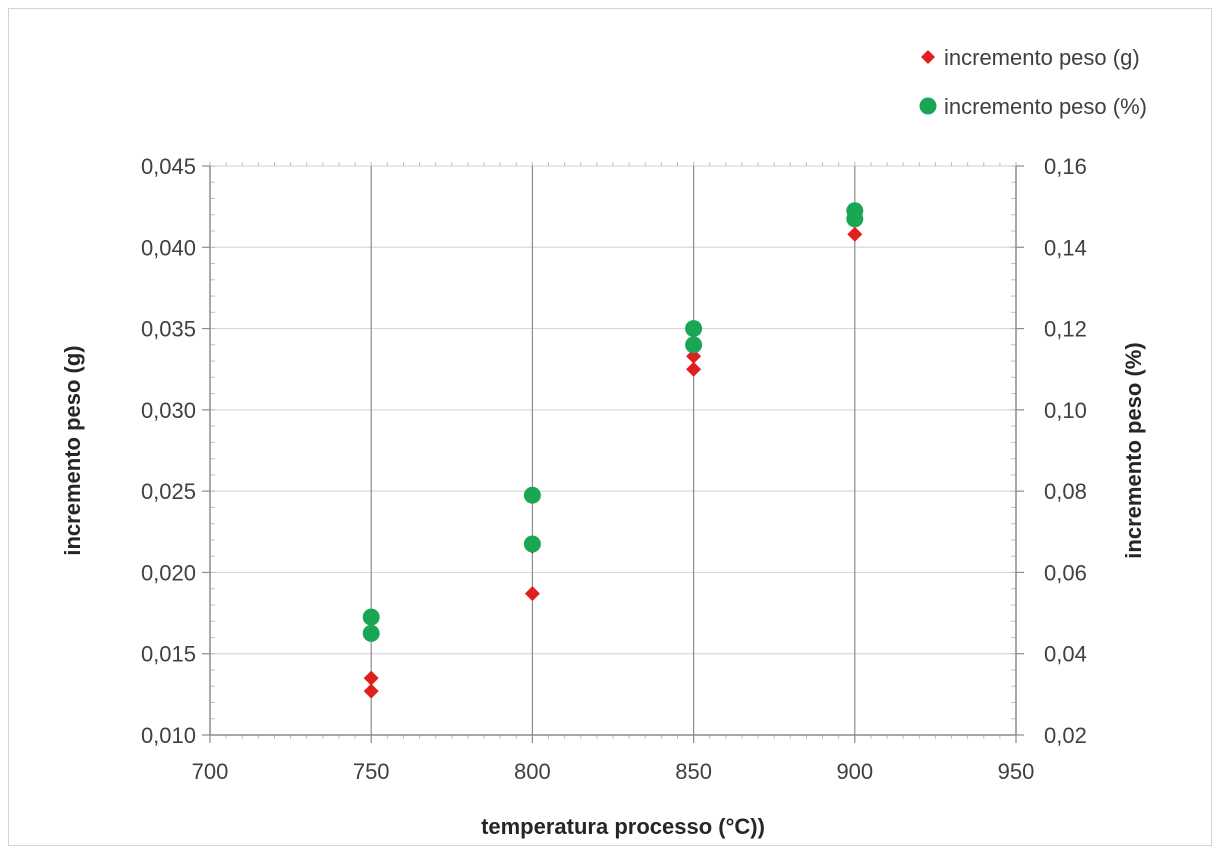 The image size is (1221, 855). Describe the element at coordinates (1065, 572) in the screenshot. I see `y2-tick-label: 0,06` at that location.